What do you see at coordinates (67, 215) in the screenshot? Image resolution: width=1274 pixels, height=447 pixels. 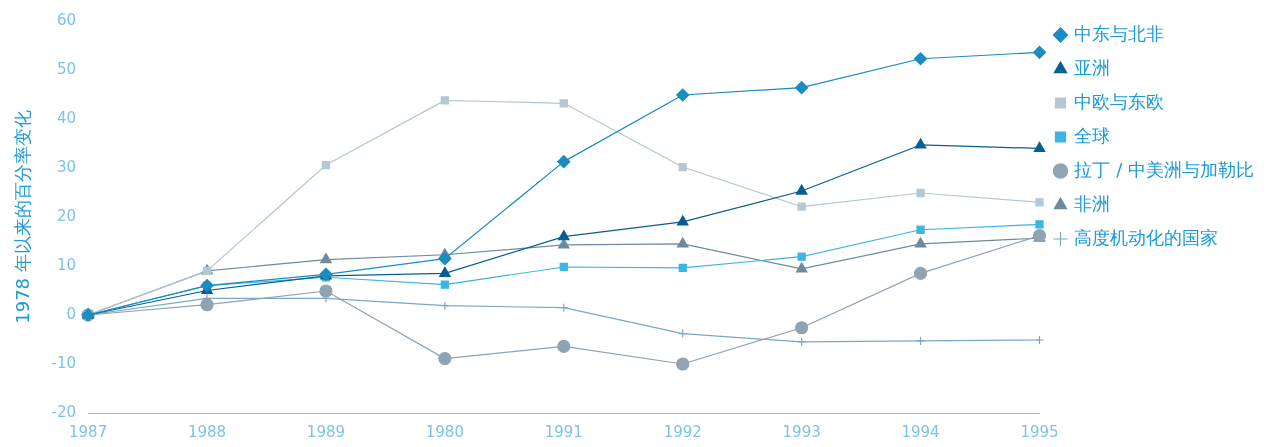 I see `y-tick-label: 20` at bounding box center [67, 215].